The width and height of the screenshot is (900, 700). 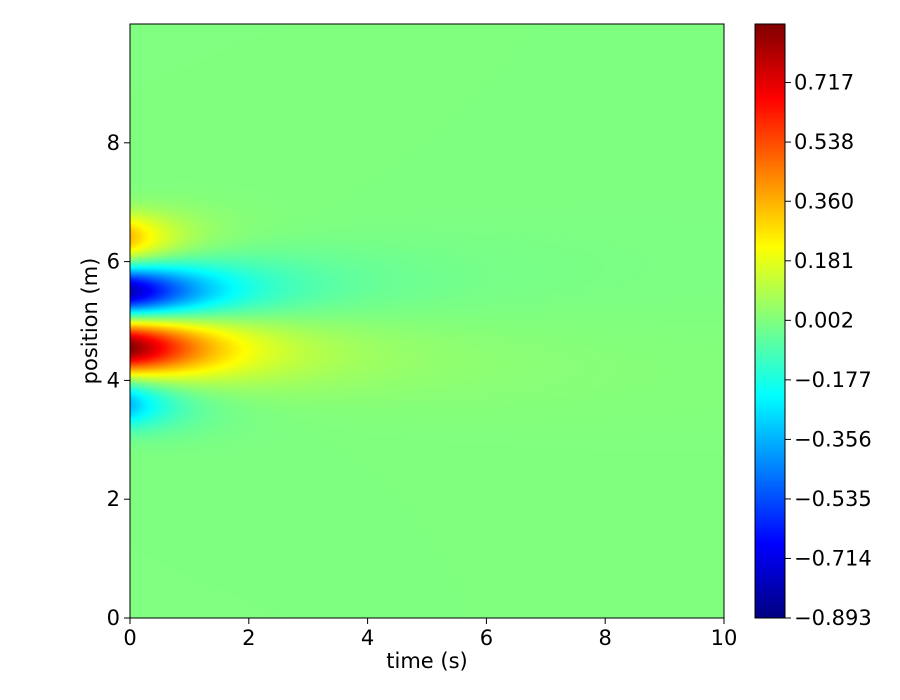 I want to click on colorbar-tick-label: −0.356, so click(x=833, y=439).